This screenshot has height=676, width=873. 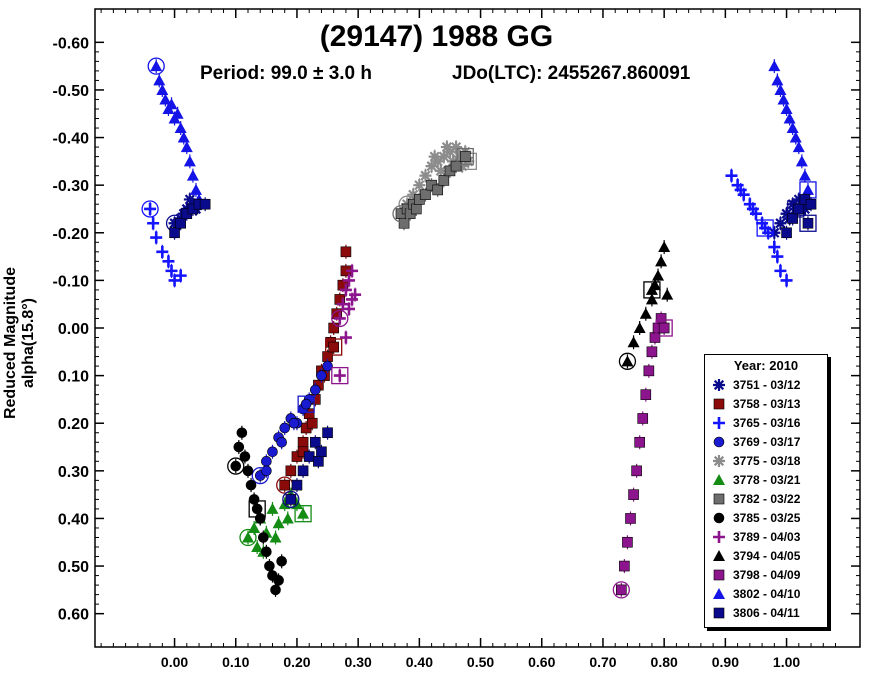 I want to click on legend-item: 3778 - 03/21, so click(x=766, y=479).